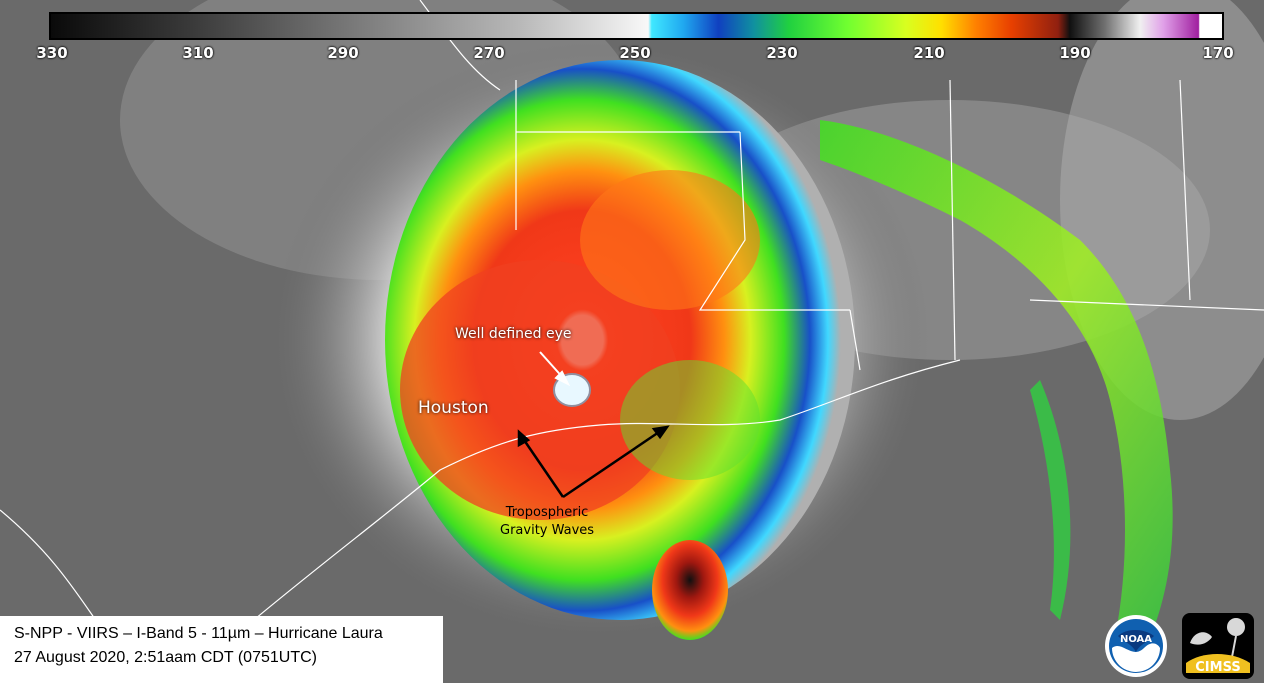 This screenshot has height=683, width=1264. Describe the element at coordinates (929, 53) in the screenshot. I see `colorbar-tick: 210` at that location.